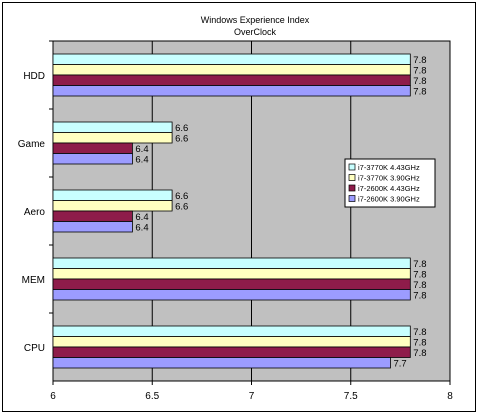 The image size is (480, 416). I want to click on x-tick-label: 7, so click(252, 396).